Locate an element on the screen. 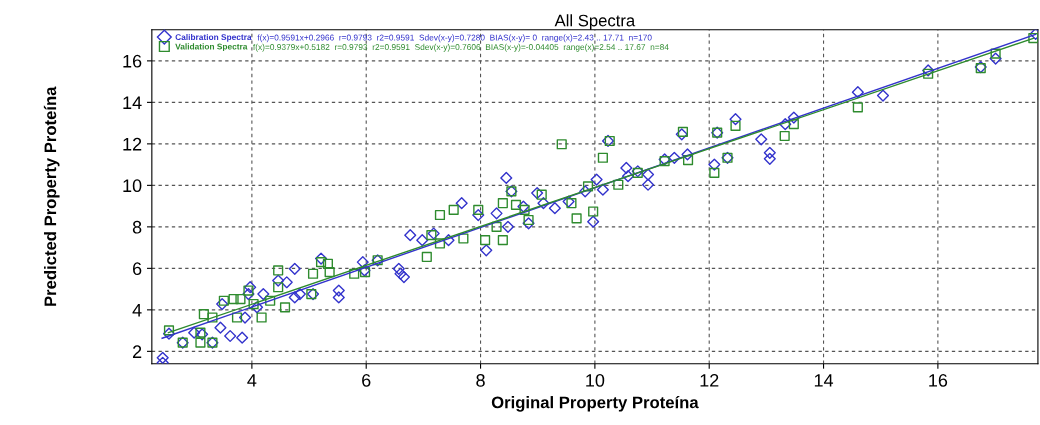 The image size is (1040, 425). chart-title: All Spectra is located at coordinates (595, 22).